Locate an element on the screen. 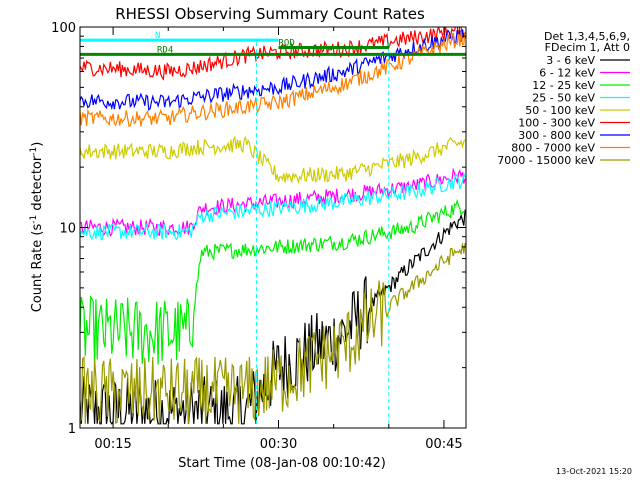  y-tick-label: 10 is located at coordinates (67, 229).